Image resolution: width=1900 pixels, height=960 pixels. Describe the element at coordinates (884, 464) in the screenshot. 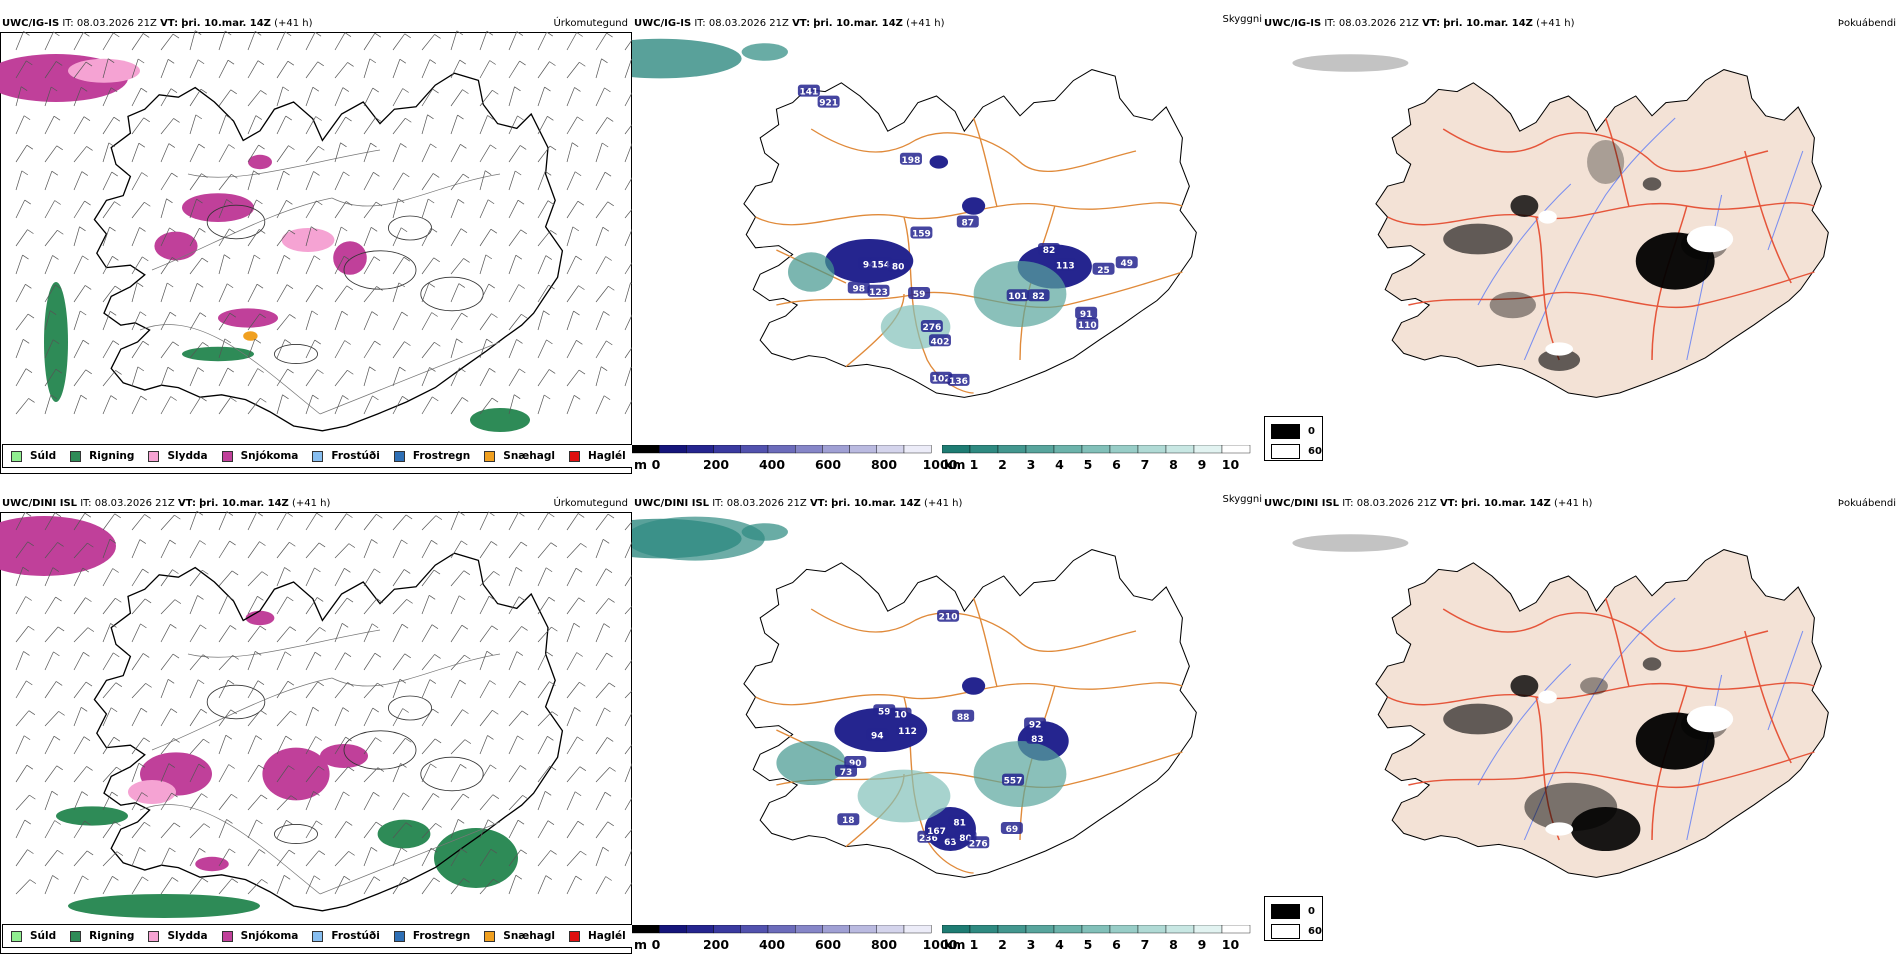

I see `colorbar-tick: 800` at that location.